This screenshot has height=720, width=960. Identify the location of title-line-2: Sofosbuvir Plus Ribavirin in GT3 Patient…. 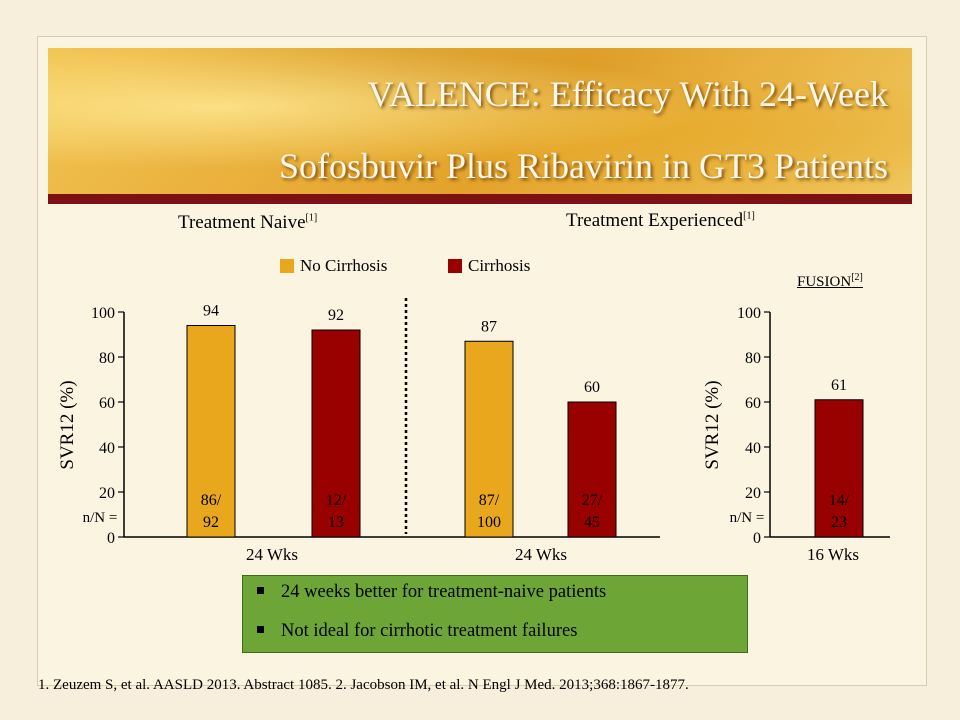
(583, 166).